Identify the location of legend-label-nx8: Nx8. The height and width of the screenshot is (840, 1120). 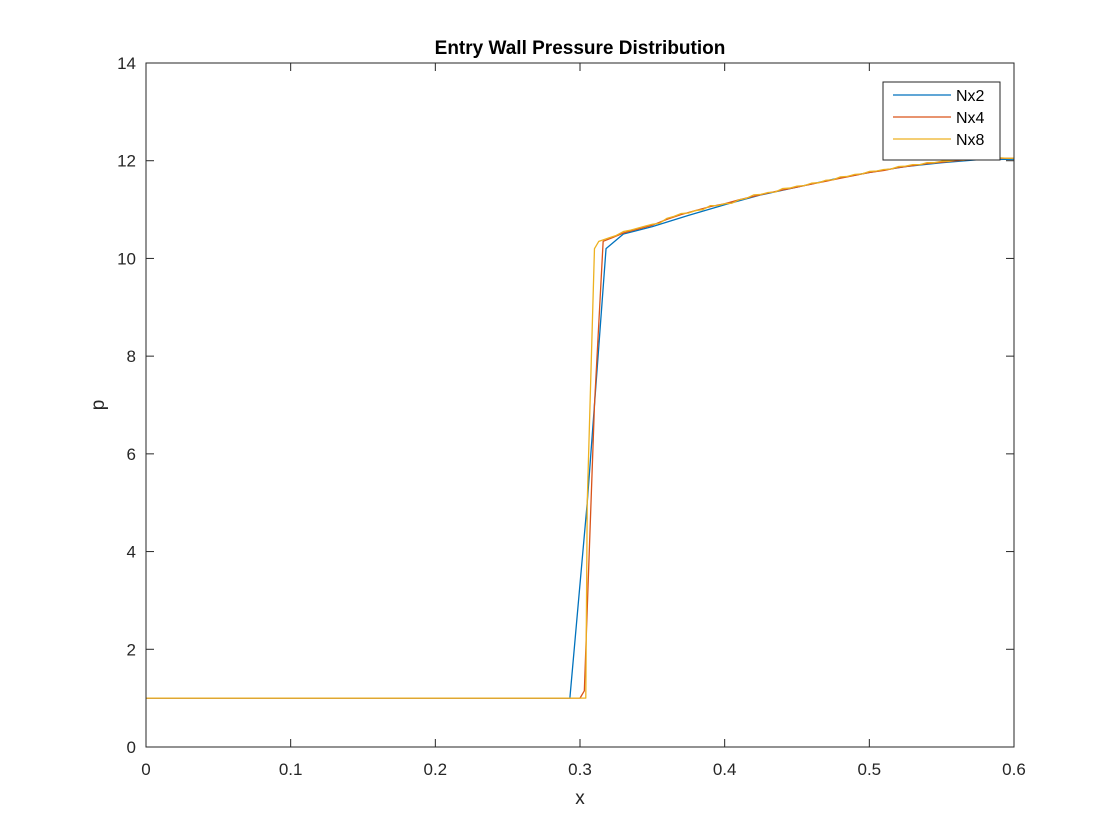
(970, 140).